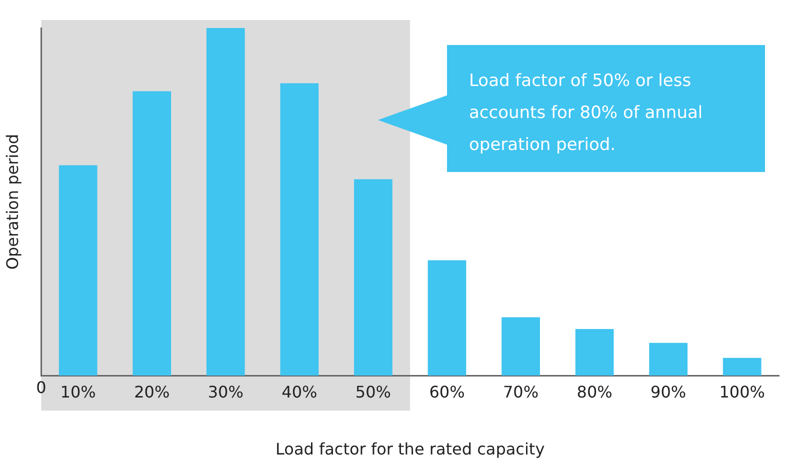 This screenshot has height=464, width=789. I want to click on x-tick-label: 10%, so click(78, 392).